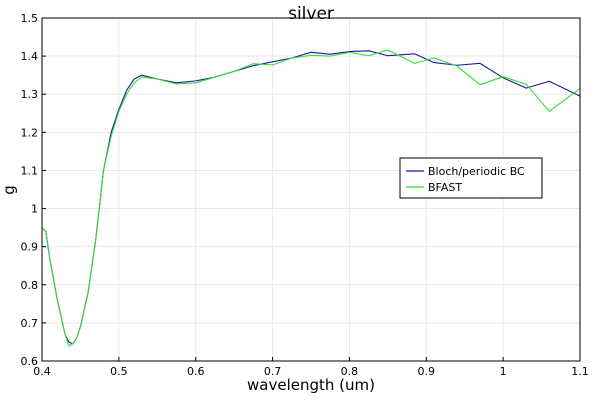 The height and width of the screenshot is (400, 600). Describe the element at coordinates (503, 371) in the screenshot. I see `x-tick-label: 1` at that location.